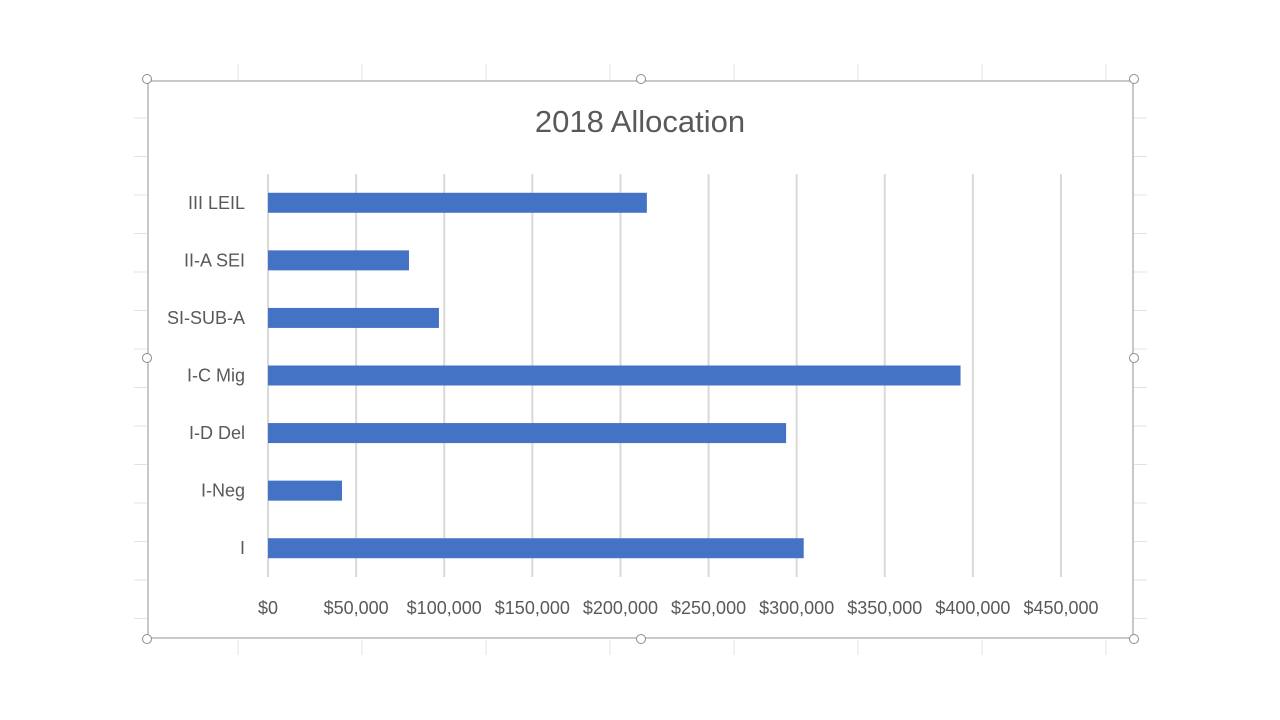 The width and height of the screenshot is (1280, 720). Describe the element at coordinates (640, 121) in the screenshot. I see `chart-title: 2018 Allocation` at that location.